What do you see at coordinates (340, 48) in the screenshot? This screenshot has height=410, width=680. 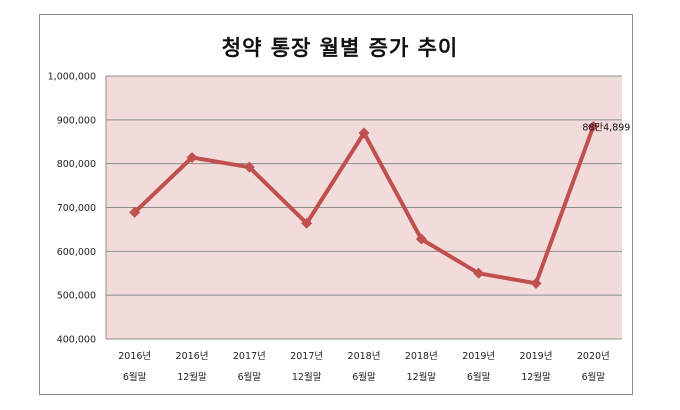 I see `chart-title: 청약 통장 월별 증가 추이` at bounding box center [340, 48].